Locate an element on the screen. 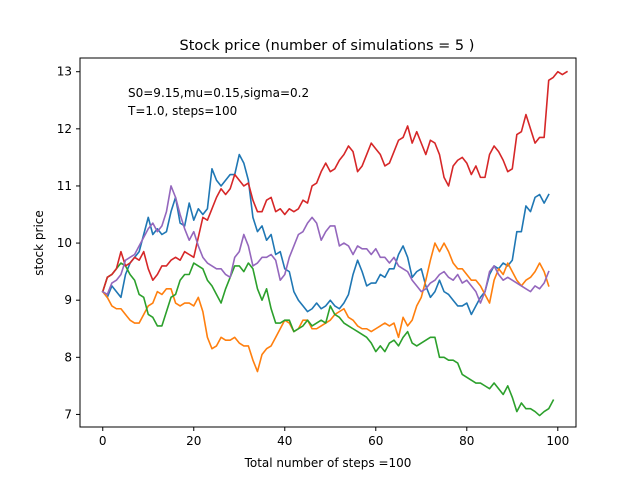  x-tick-label: 80 is located at coordinates (466, 441).